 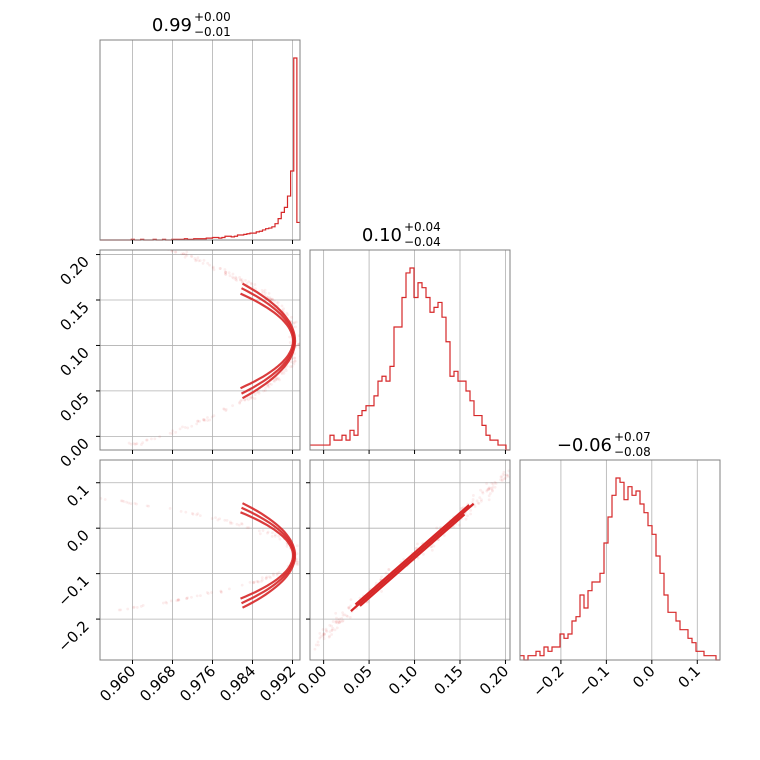 What do you see at coordinates (197, 683) in the screenshot?
I see `x-tick-label: 0.976` at bounding box center [197, 683].